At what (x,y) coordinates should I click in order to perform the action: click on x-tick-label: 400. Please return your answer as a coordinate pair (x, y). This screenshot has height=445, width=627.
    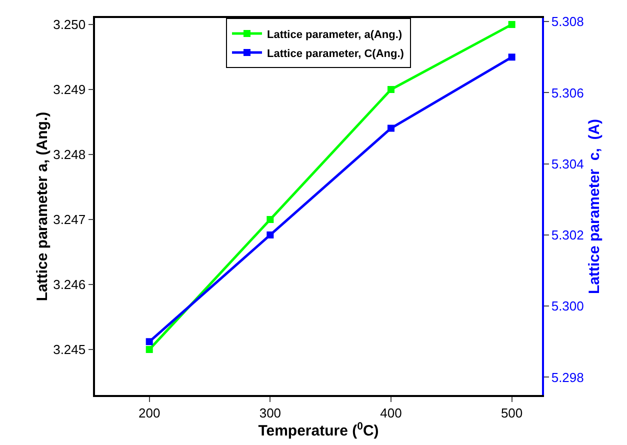
    Looking at the image, I should click on (391, 412).